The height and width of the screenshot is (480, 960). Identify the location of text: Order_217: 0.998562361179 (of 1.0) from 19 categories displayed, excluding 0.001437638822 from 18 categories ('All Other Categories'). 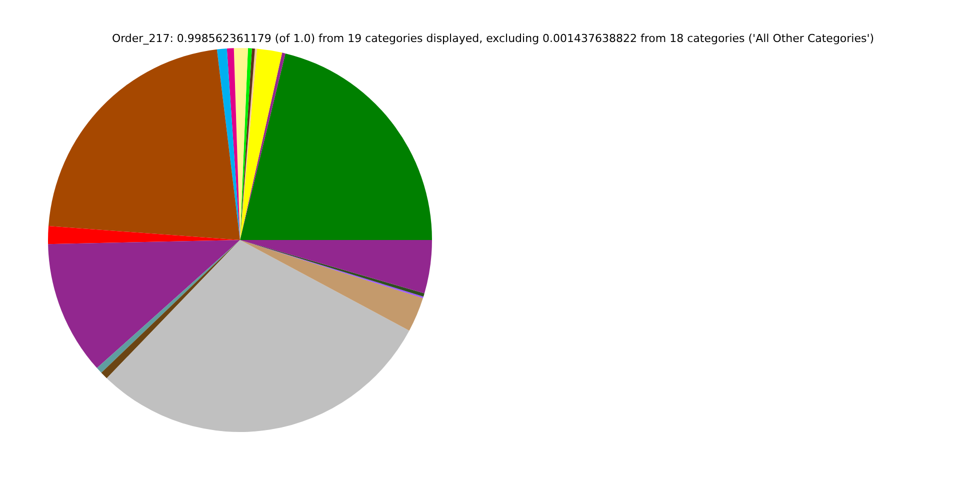
(493, 38).